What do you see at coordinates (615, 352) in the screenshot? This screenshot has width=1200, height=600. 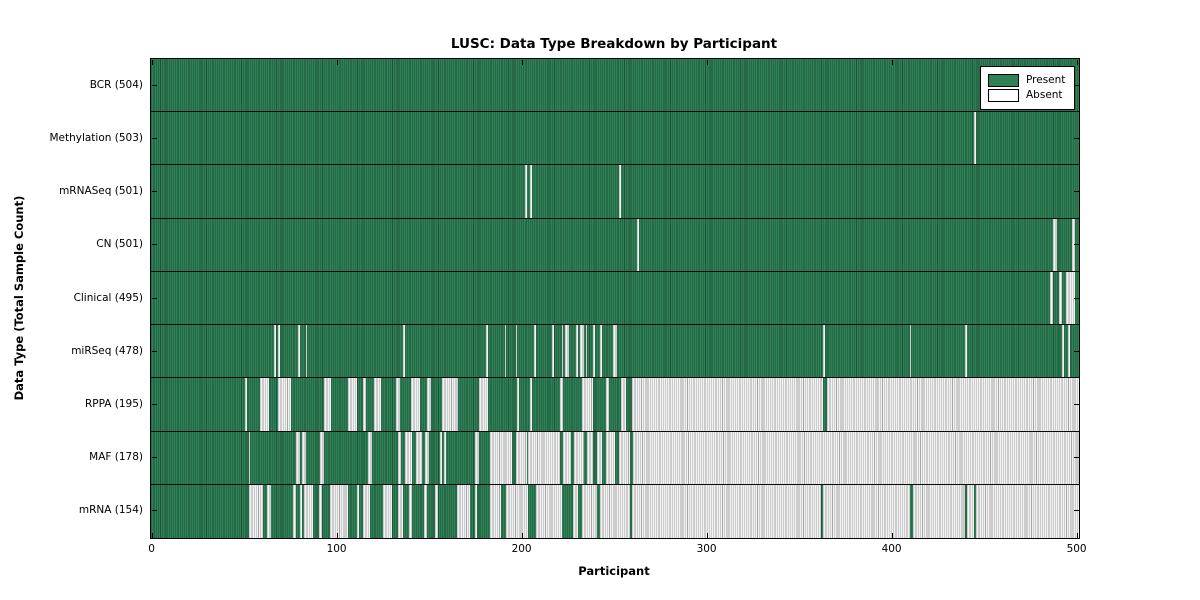 I see `heatmap-row-mirseq` at bounding box center [615, 352].